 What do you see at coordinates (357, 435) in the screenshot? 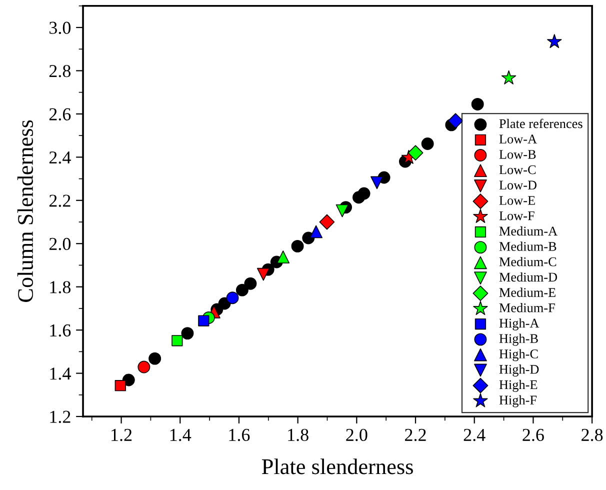
I see `x-tick-label: 2.0` at bounding box center [357, 435].